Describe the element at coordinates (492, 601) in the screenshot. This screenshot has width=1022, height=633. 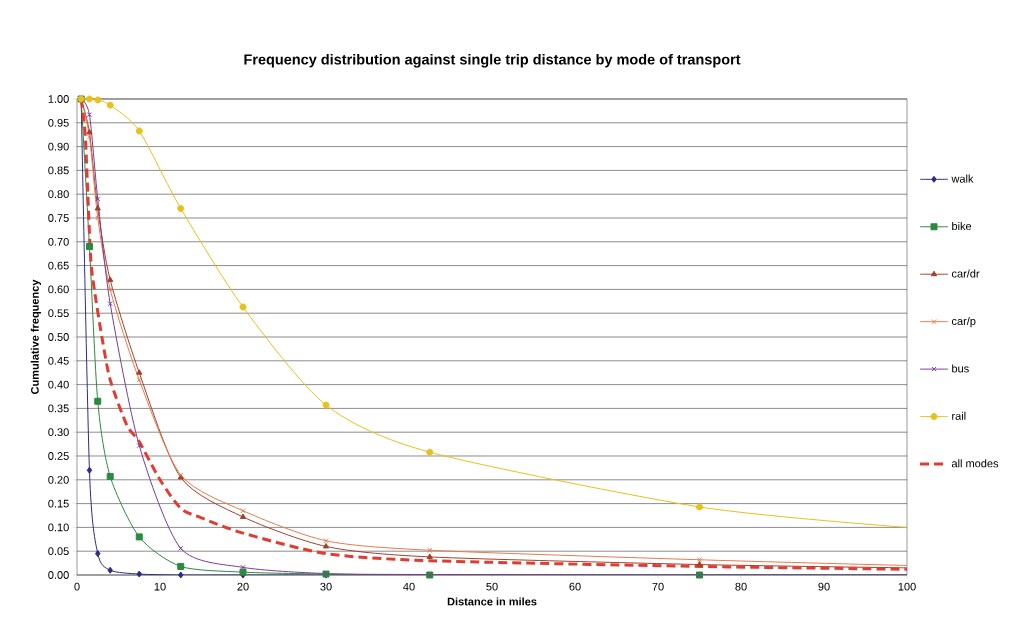
I see `x-axis-title: Distance in miles` at that location.